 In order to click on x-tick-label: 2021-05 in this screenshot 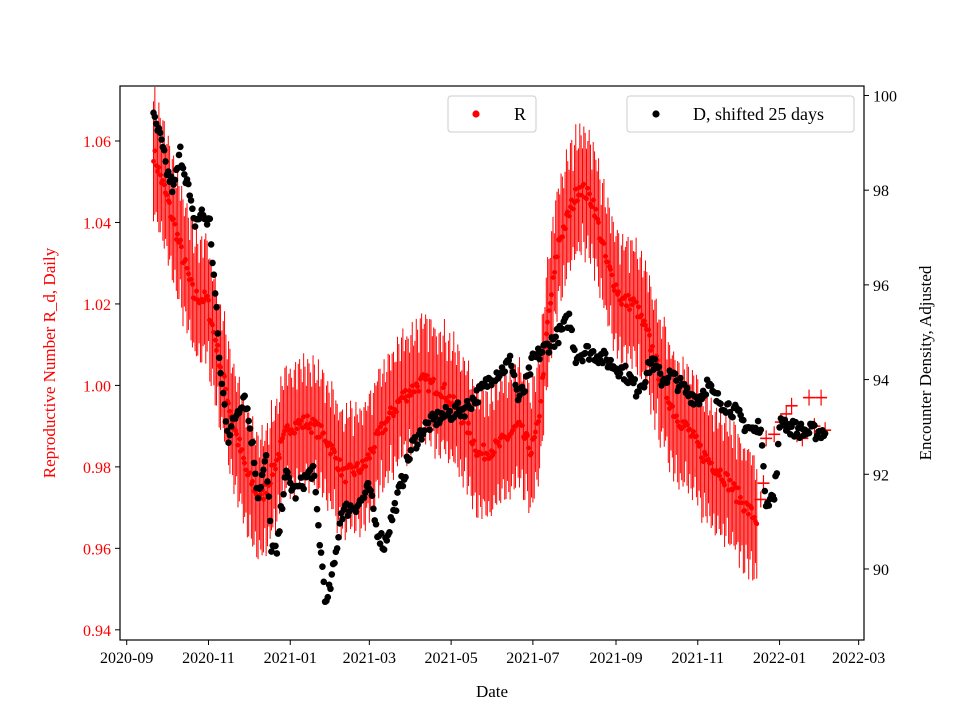, I will do `click(450, 658)`.